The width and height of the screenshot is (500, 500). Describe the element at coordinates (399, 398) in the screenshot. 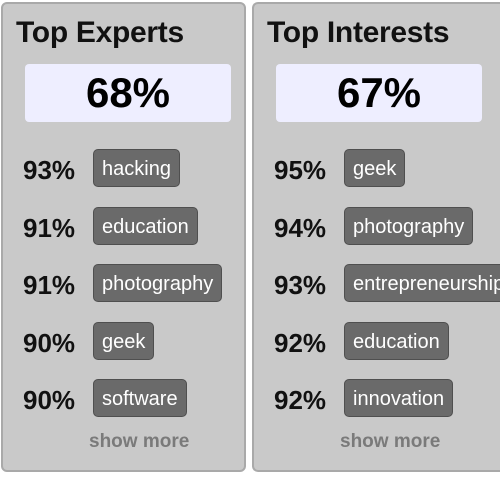

I see `tag-button: innovation` at that location.